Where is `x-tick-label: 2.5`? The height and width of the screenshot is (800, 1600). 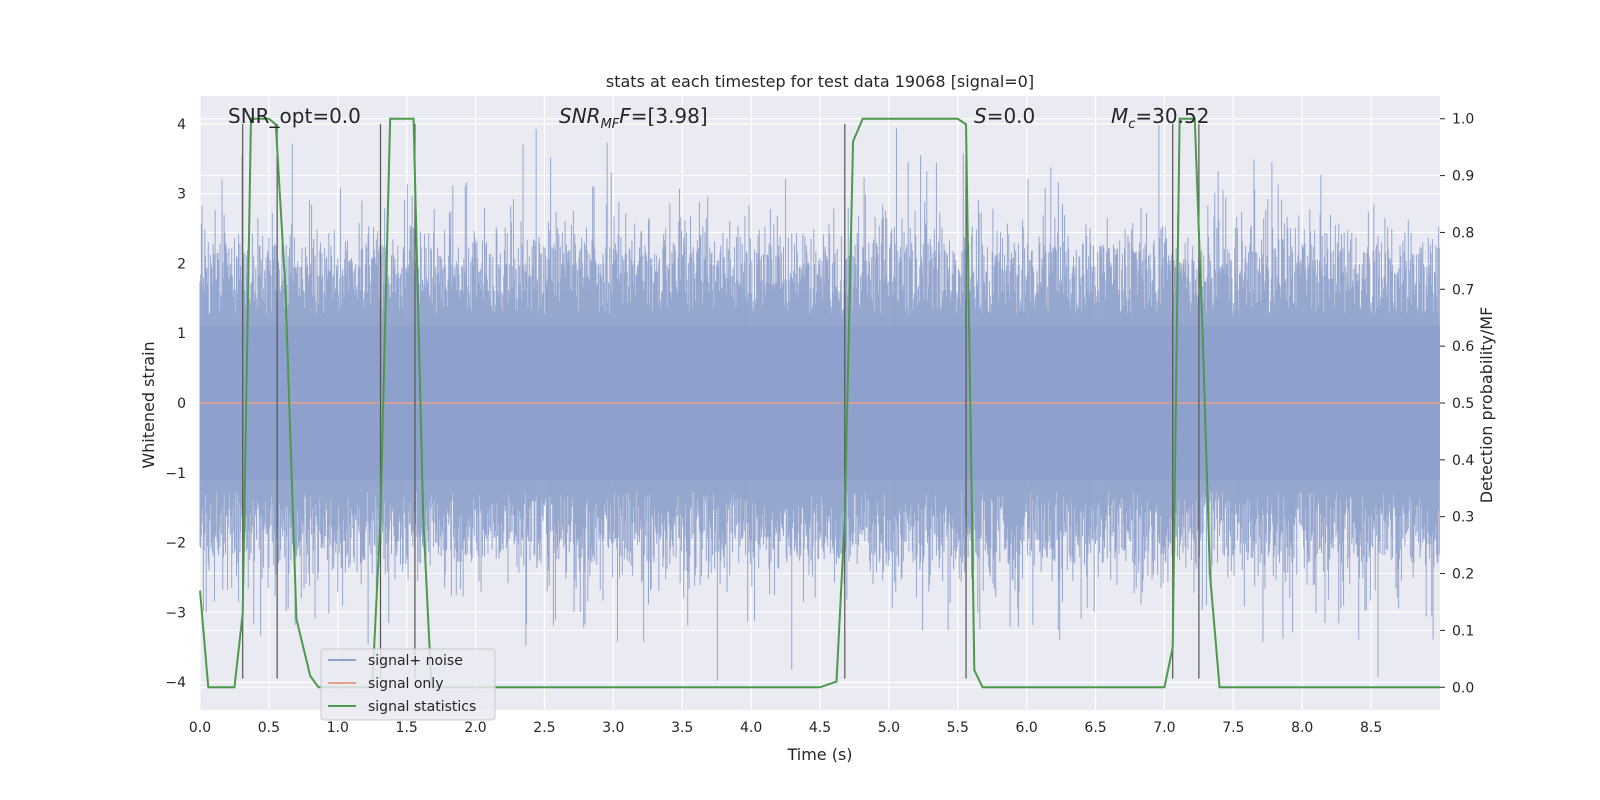 x-tick-label: 2.5 is located at coordinates (544, 728).